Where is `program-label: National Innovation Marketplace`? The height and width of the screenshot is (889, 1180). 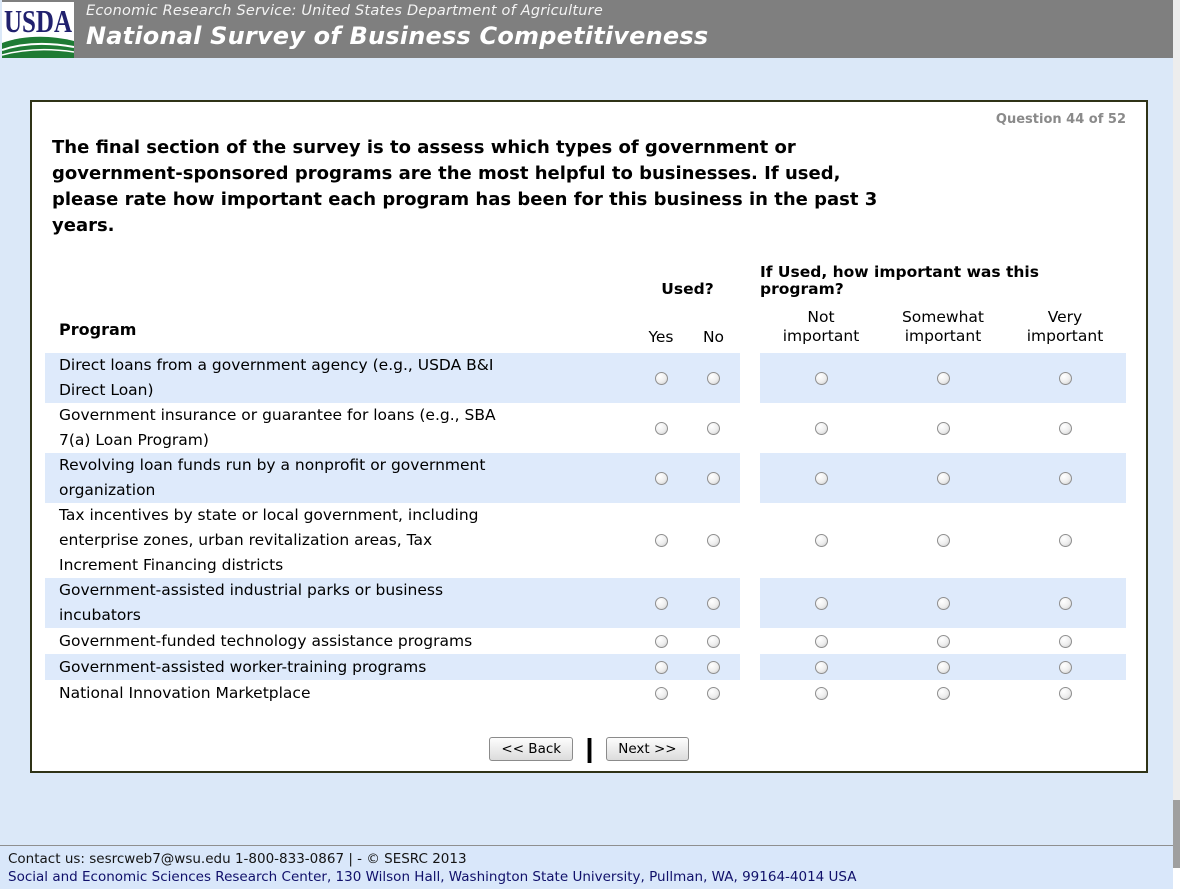
program-label: National Innovation Marketplace is located at coordinates (185, 692).